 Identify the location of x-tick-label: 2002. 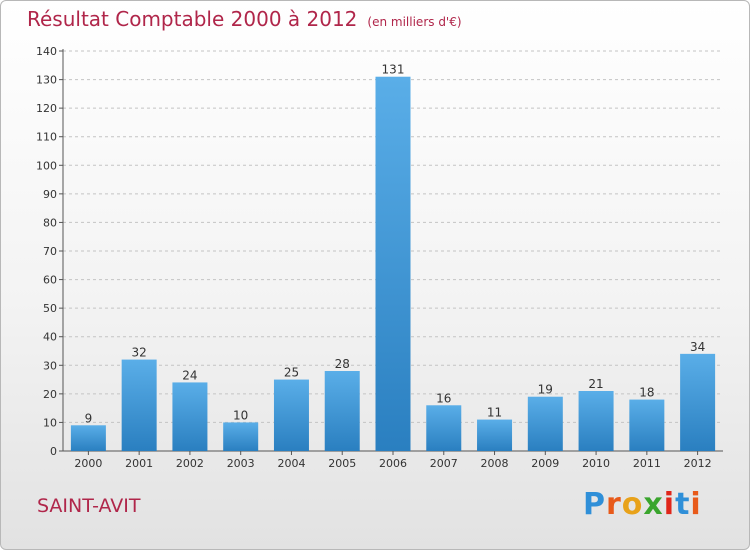
(190, 463).